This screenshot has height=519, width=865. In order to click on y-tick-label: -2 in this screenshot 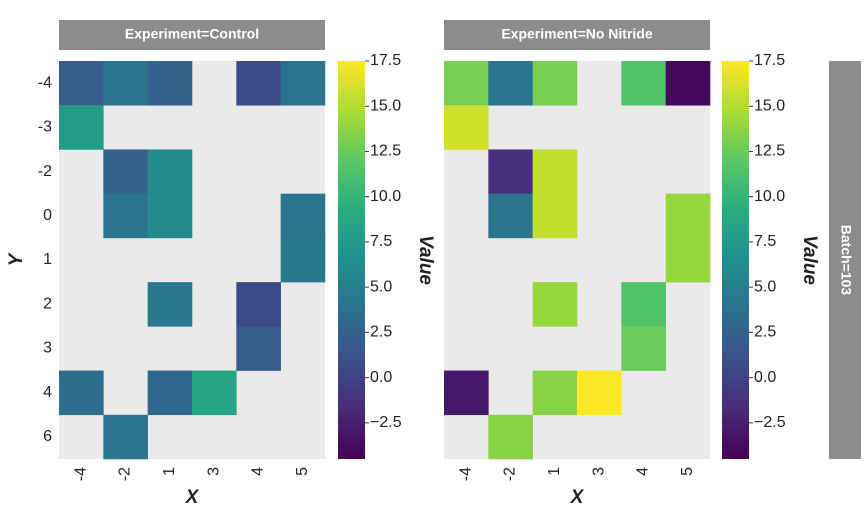, I will do `click(45, 171)`.